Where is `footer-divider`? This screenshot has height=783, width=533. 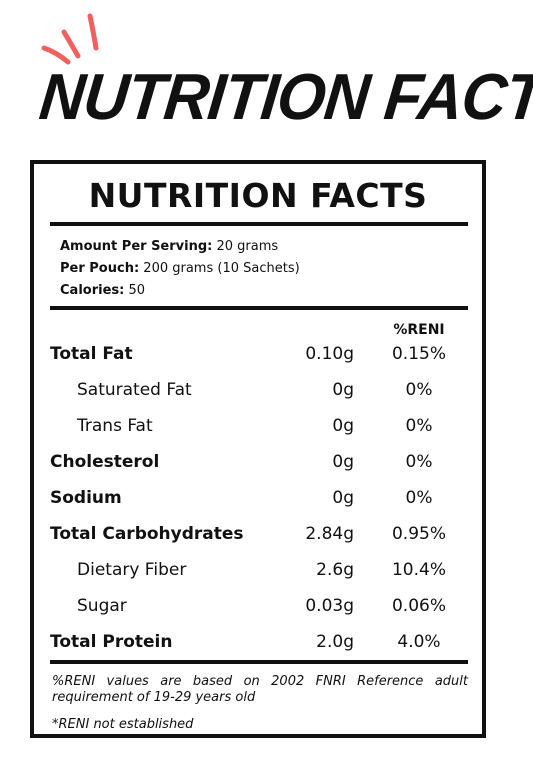
footer-divider is located at coordinates (259, 662).